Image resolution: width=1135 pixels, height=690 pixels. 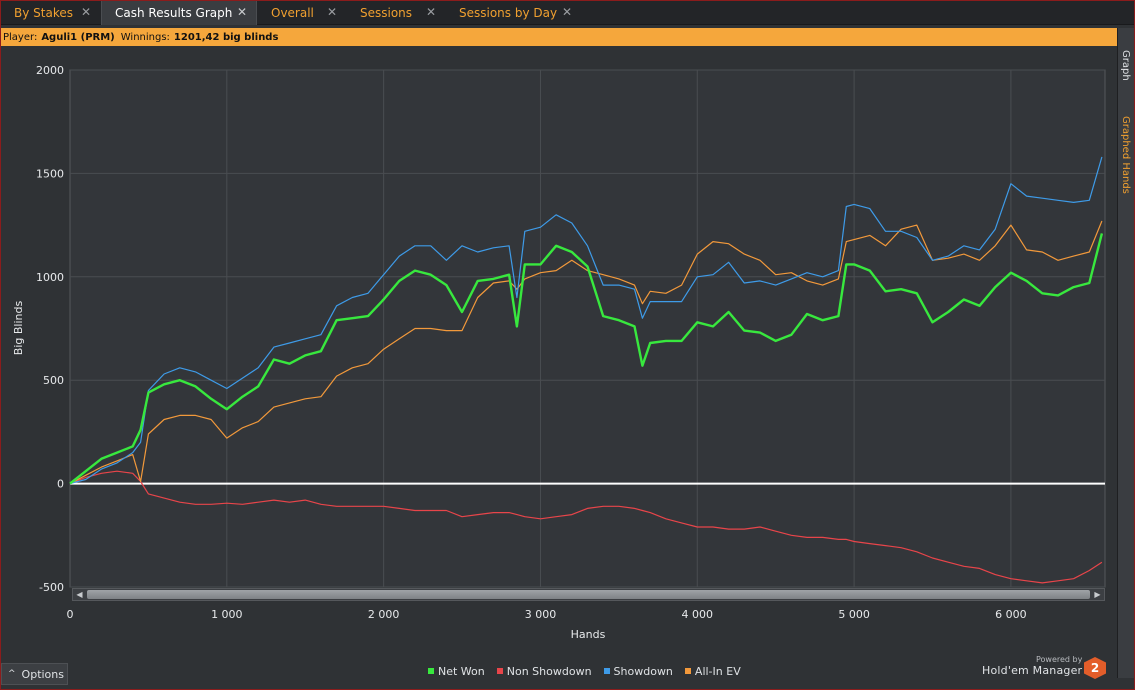 I want to click on legend-label: Net Won, so click(x=461, y=671).